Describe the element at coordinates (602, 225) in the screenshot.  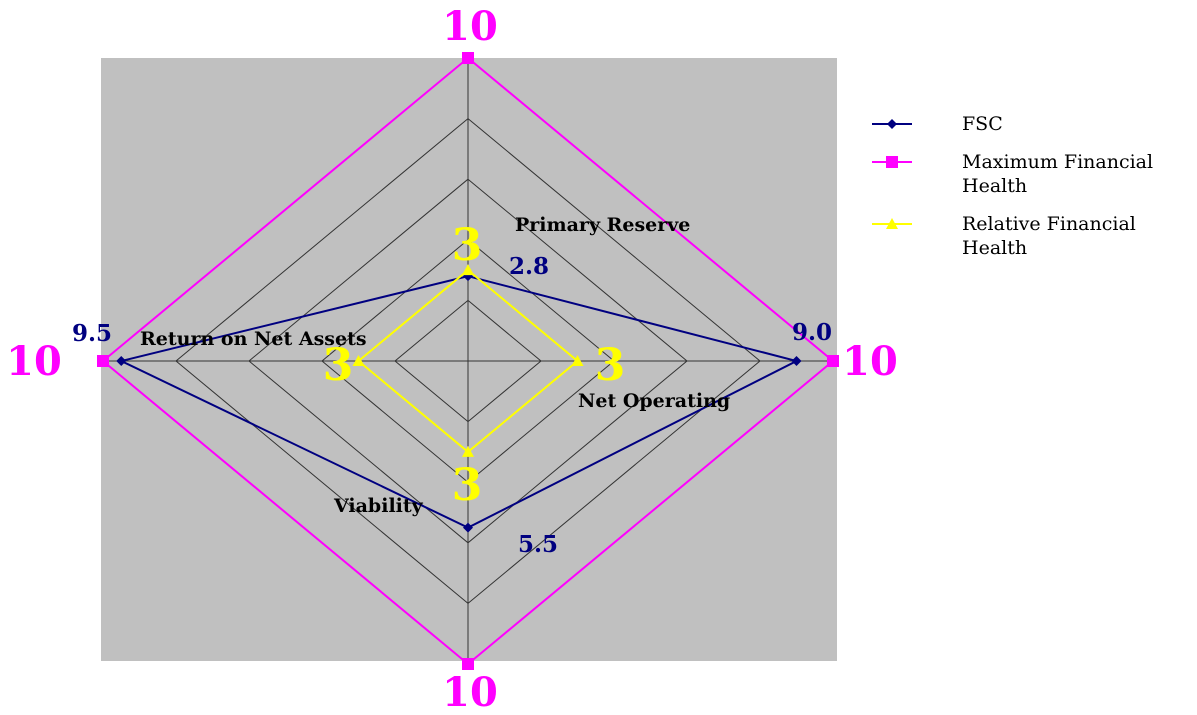
I see `axis-label: Primary Reserve` at that location.